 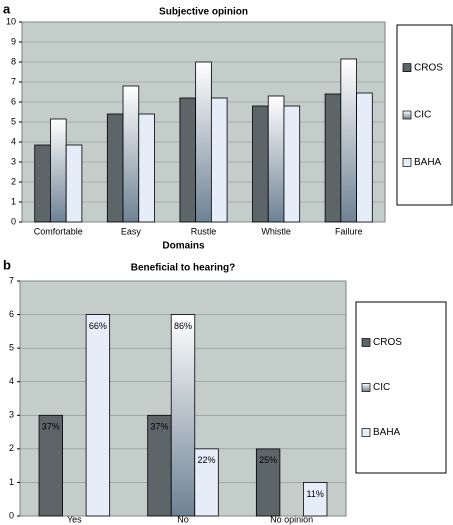 What do you see at coordinates (131, 231) in the screenshot?
I see `x-tick-label: Easy` at bounding box center [131, 231].